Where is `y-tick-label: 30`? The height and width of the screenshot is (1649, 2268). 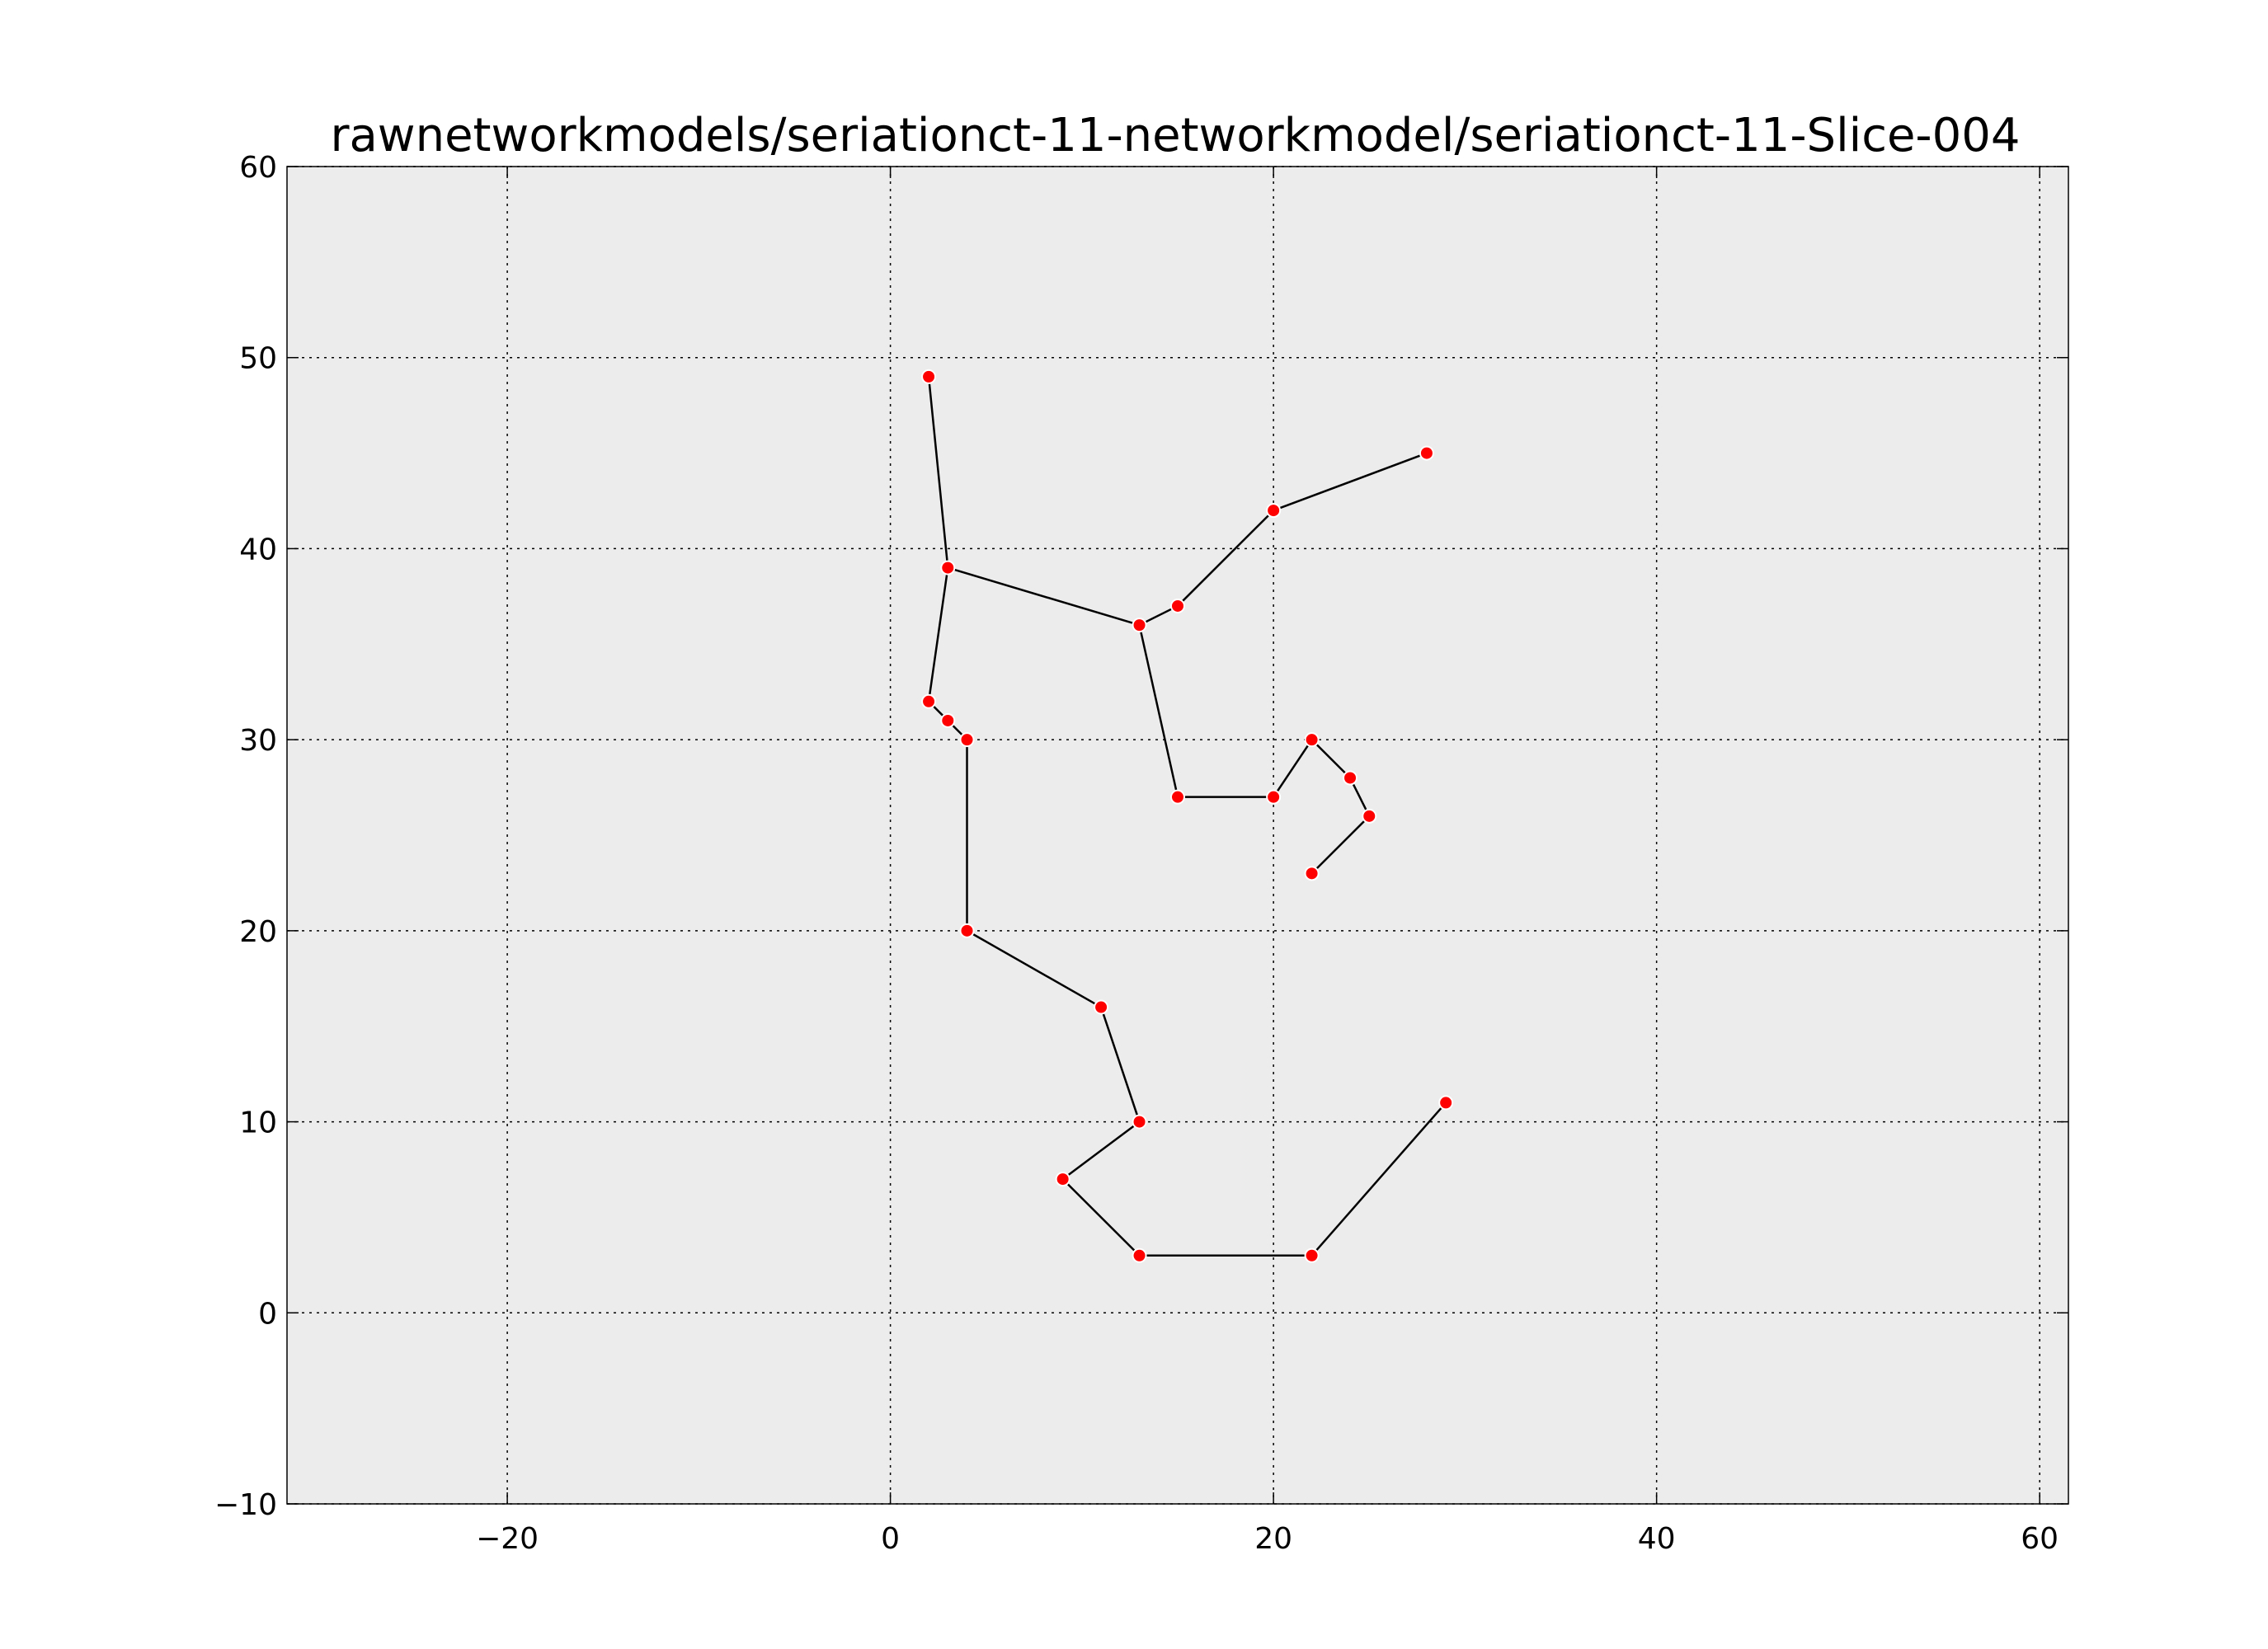 y-tick-label: 30 is located at coordinates (258, 741).